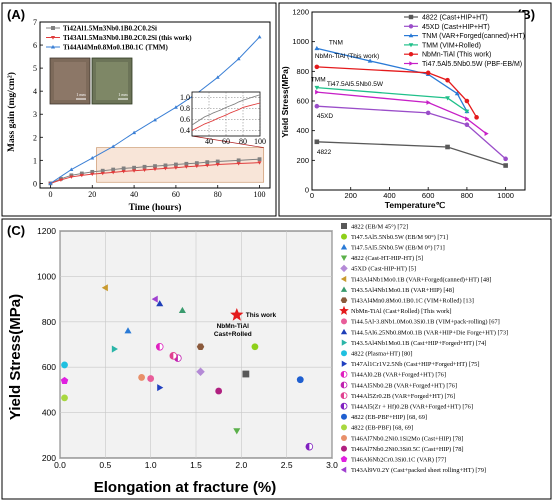  I want to click on panel-b-series-label: 4822, so click(324, 152).